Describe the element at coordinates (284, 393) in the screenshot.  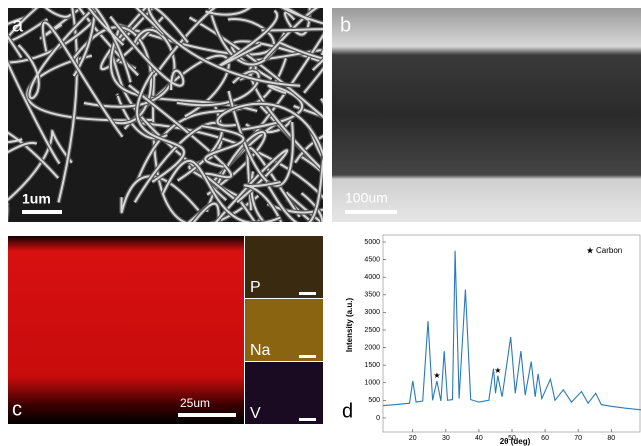
I see `v-map` at that location.